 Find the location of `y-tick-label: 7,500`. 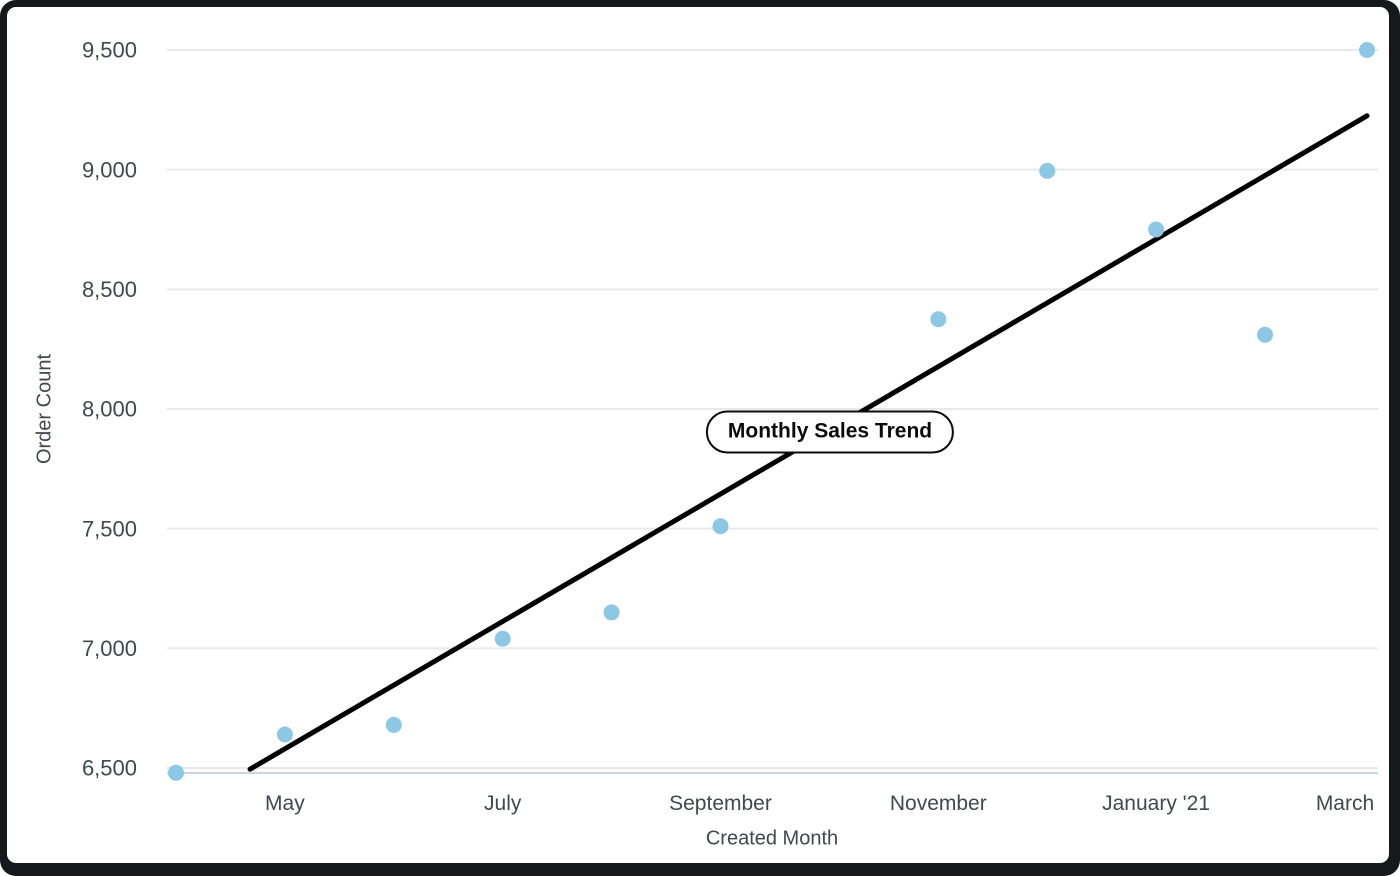

y-tick-label: 7,500 is located at coordinates (109, 528).